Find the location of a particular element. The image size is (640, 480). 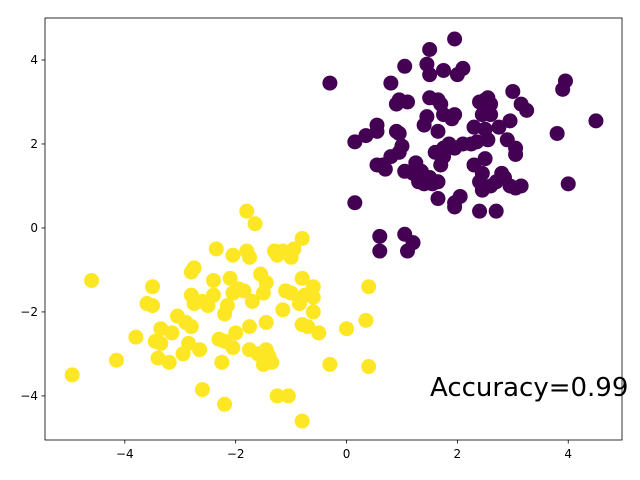

y-tick-label: 2 is located at coordinates (34, 144).